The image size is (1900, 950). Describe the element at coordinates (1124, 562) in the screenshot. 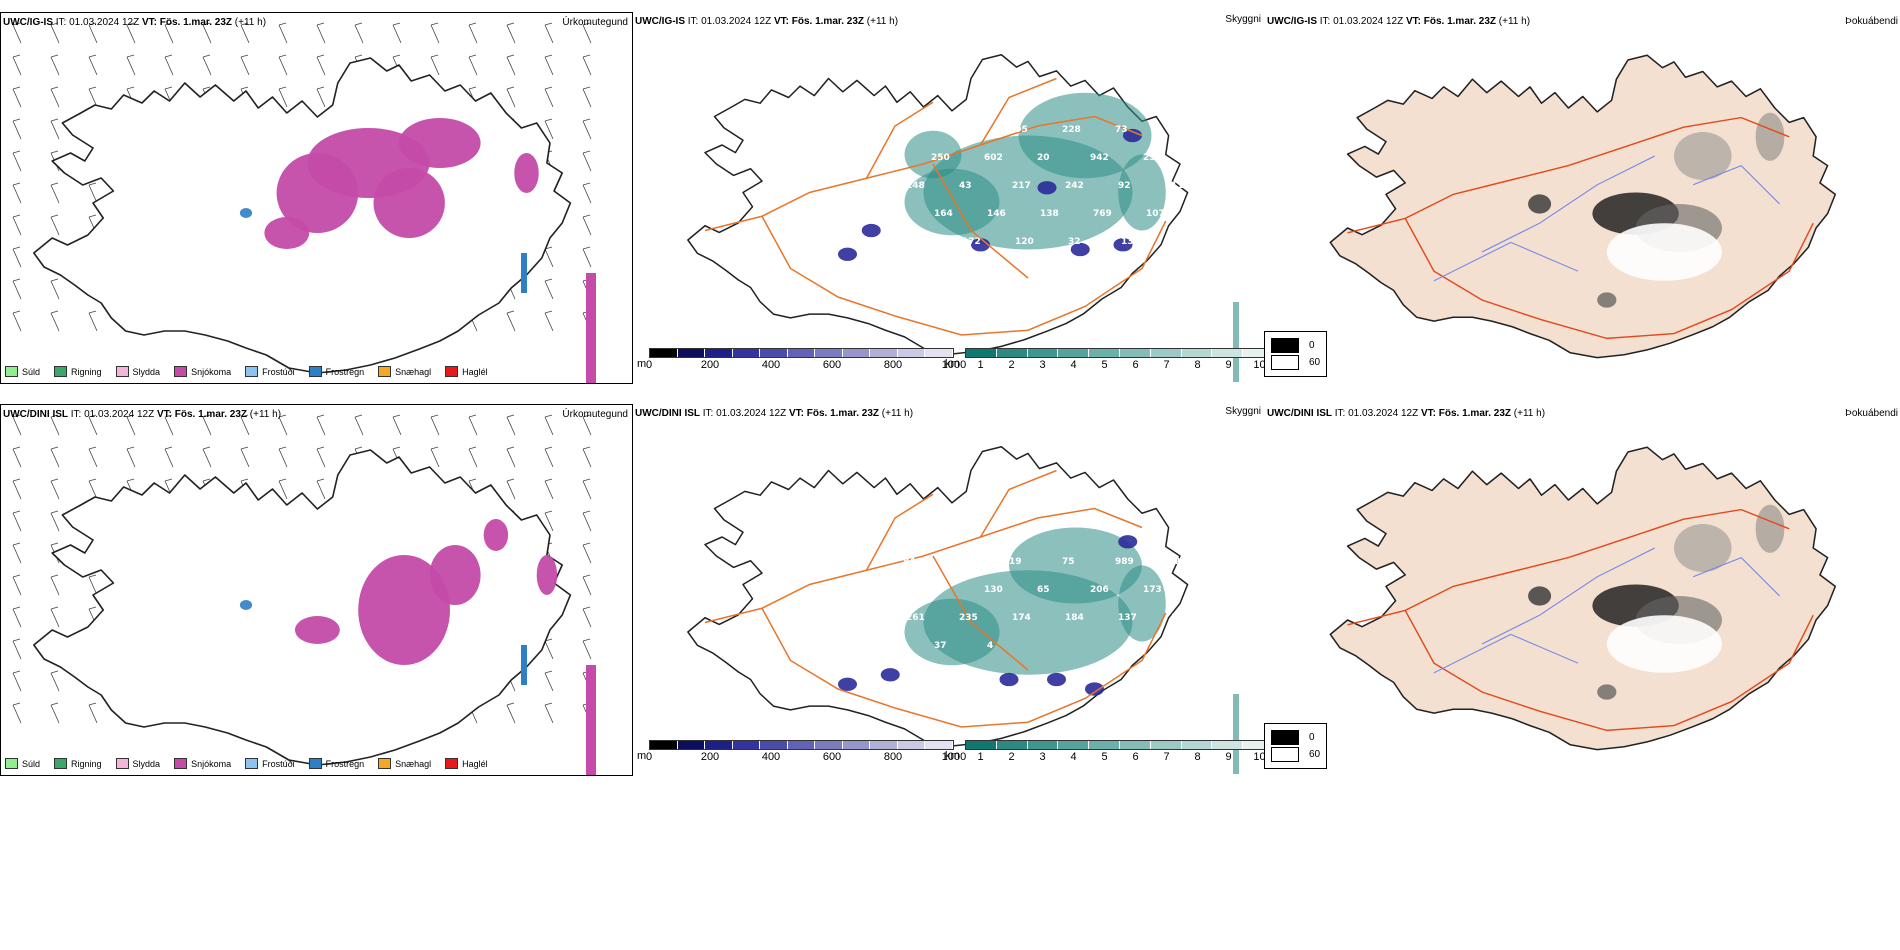

I see `ceiling-label: 989` at that location.